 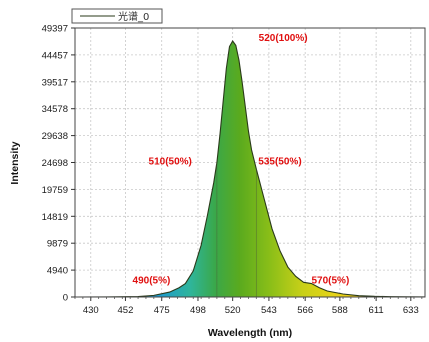 I want to click on x-tick-label: 566, so click(x=305, y=310).